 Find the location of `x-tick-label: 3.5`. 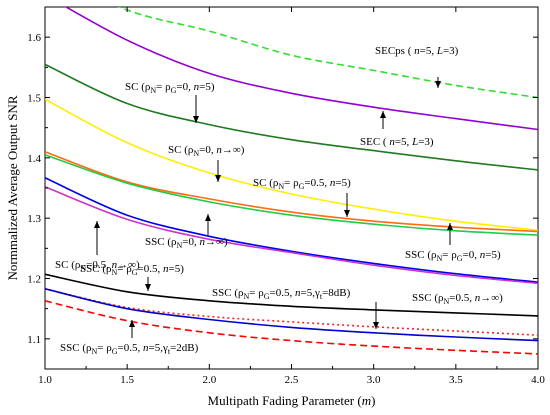

x-tick-label: 3.5 is located at coordinates (456, 380).